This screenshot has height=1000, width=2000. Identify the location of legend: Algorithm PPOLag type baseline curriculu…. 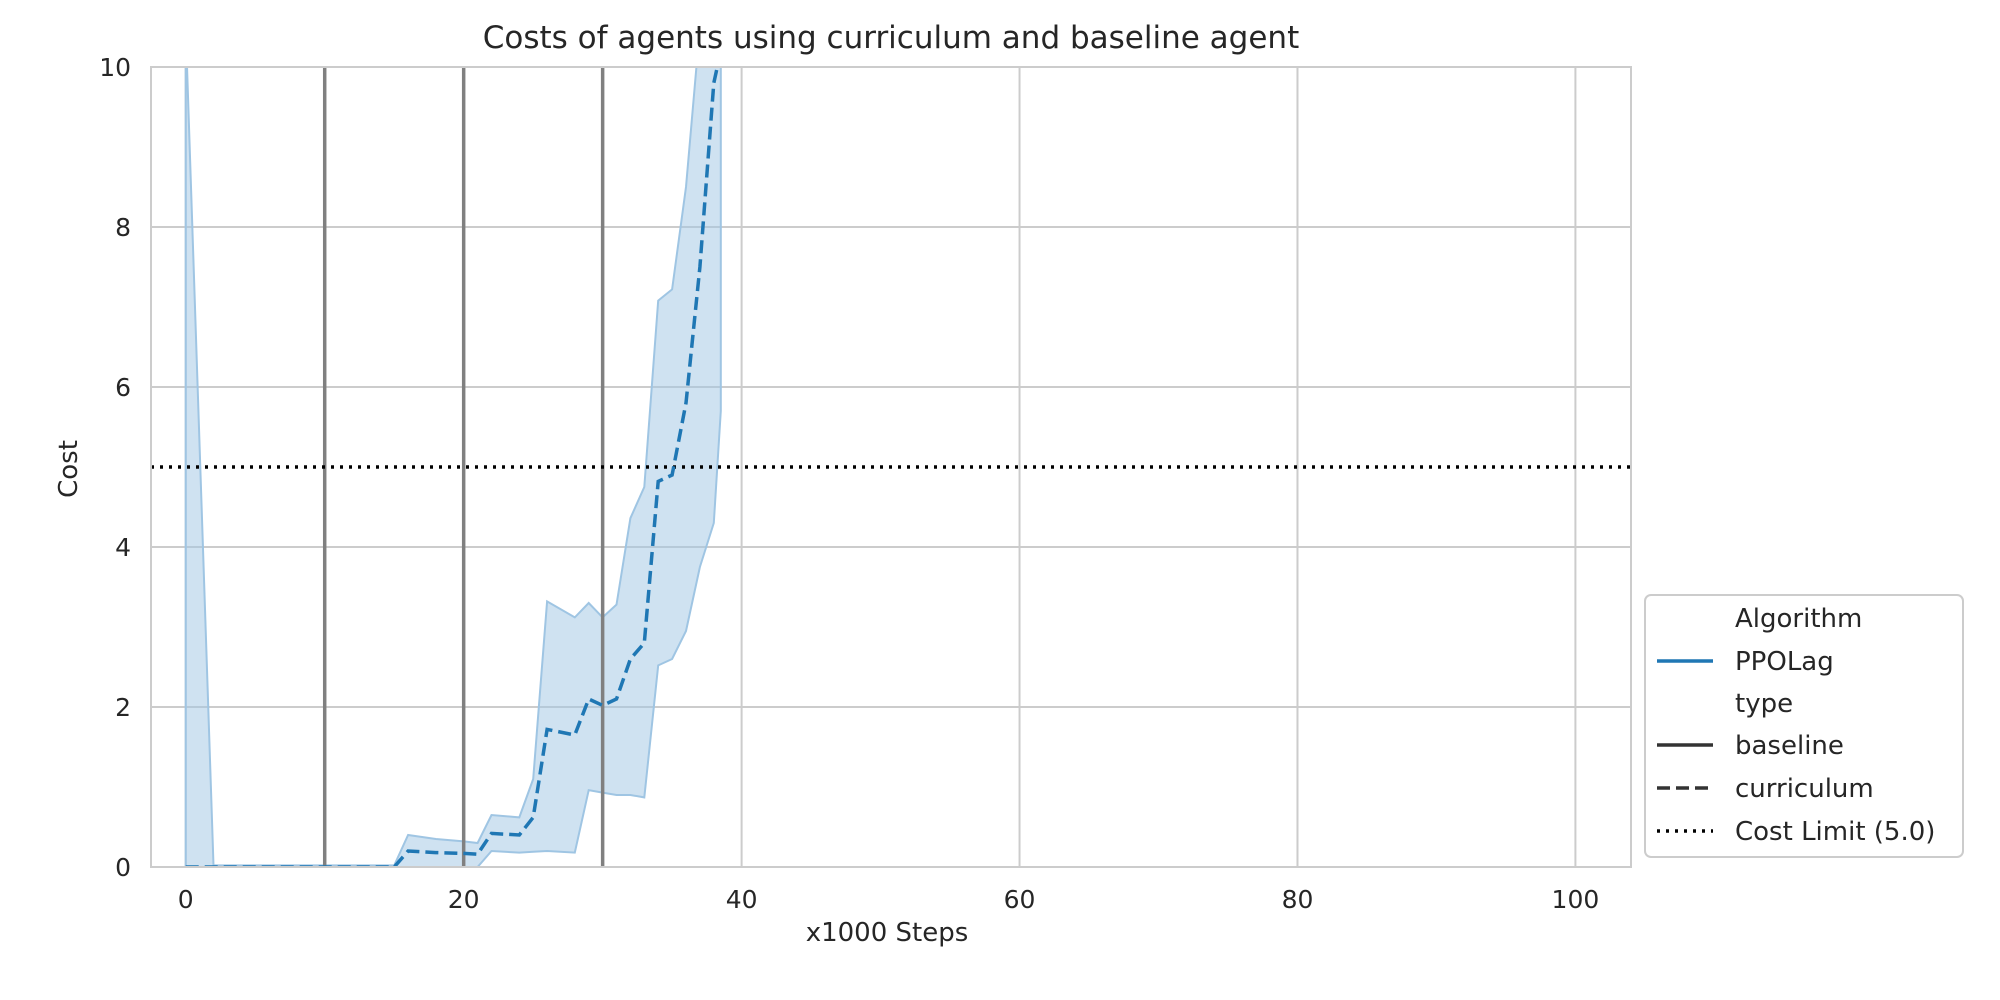
(1804, 726).